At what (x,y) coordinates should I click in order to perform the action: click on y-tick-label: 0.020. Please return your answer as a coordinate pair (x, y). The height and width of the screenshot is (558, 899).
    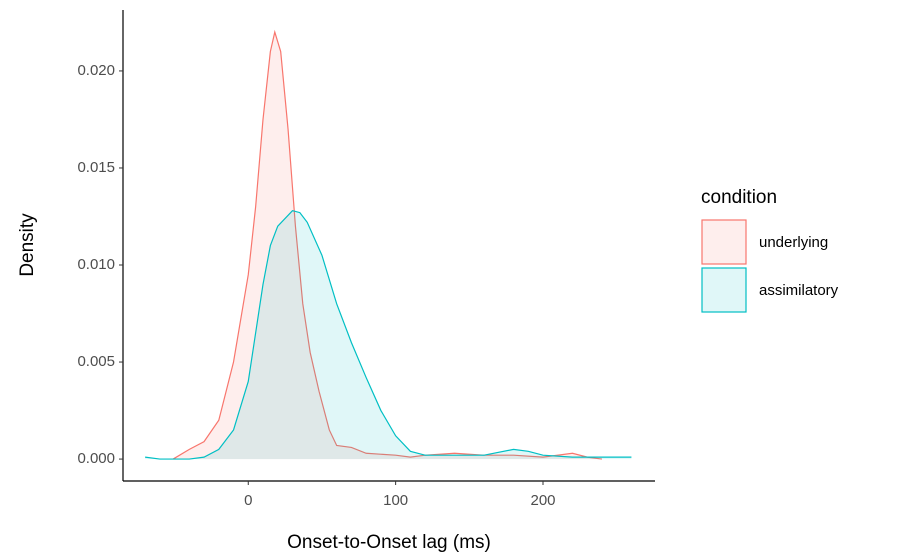
    Looking at the image, I should click on (96, 70).